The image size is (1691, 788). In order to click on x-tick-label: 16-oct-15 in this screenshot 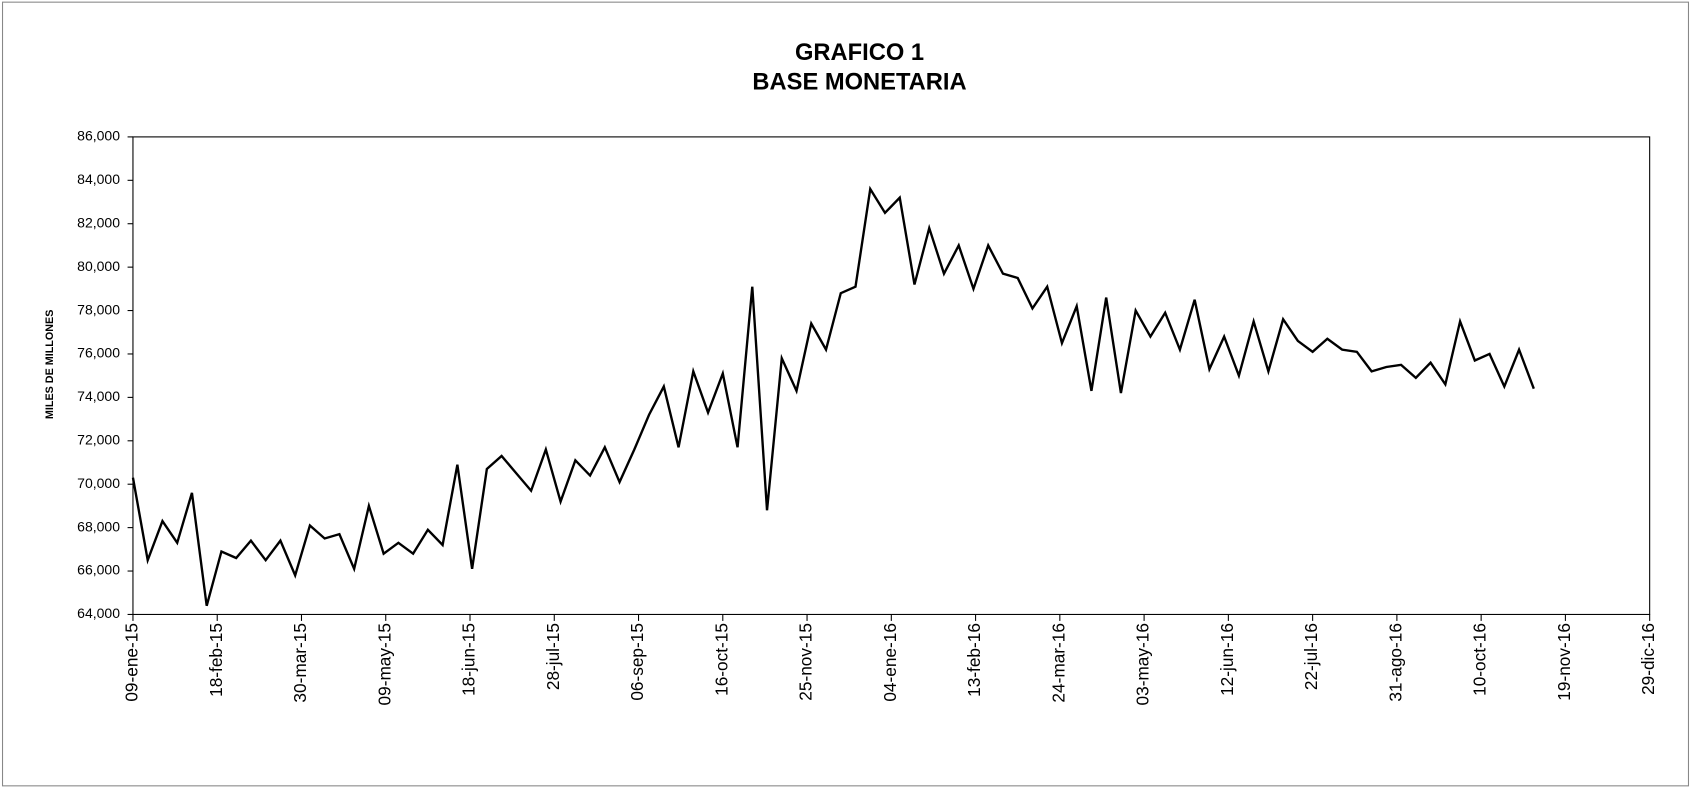, I will do `click(721, 659)`.